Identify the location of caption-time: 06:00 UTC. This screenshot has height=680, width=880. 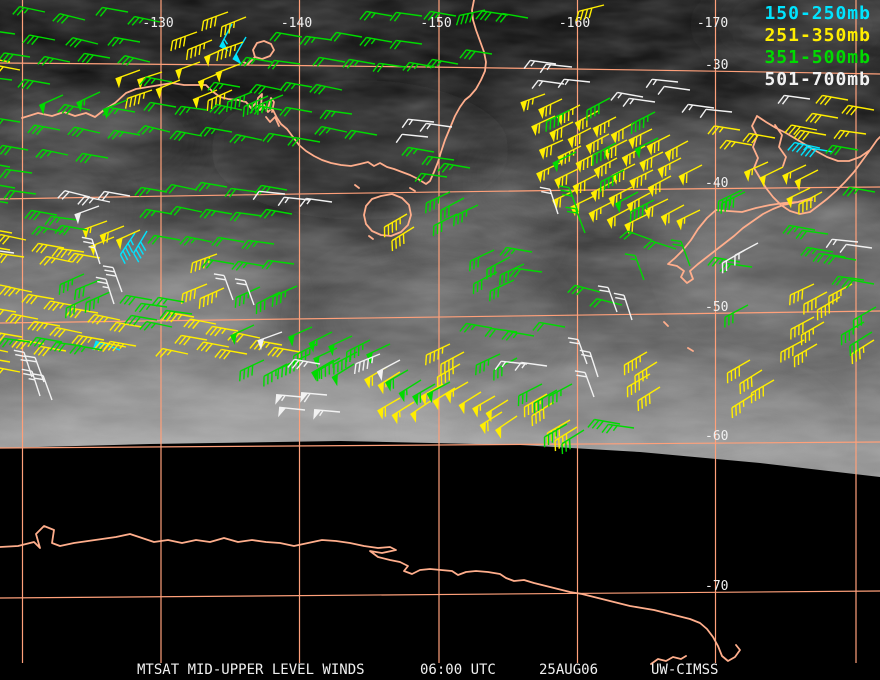
(458, 670).